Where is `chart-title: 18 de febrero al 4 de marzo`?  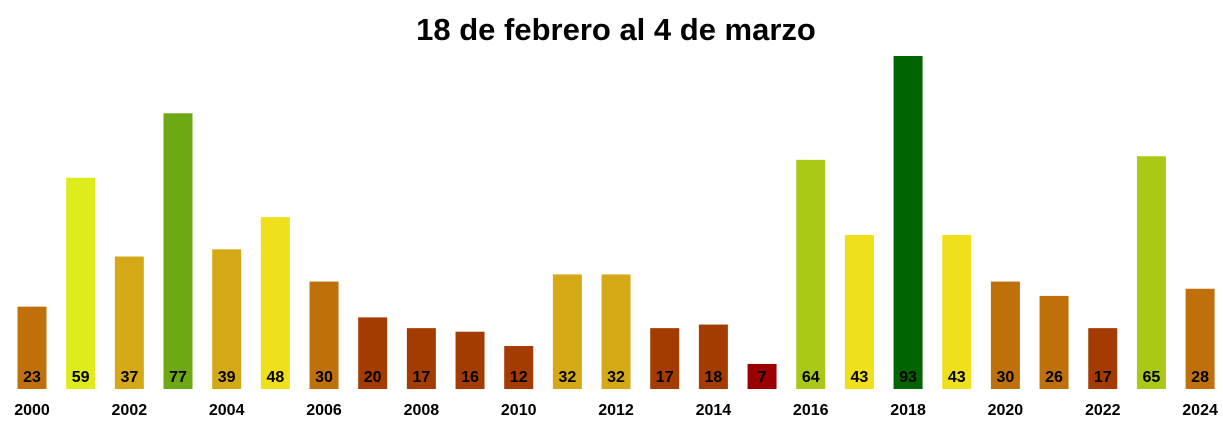 chart-title: 18 de febrero al 4 de marzo is located at coordinates (616, 29).